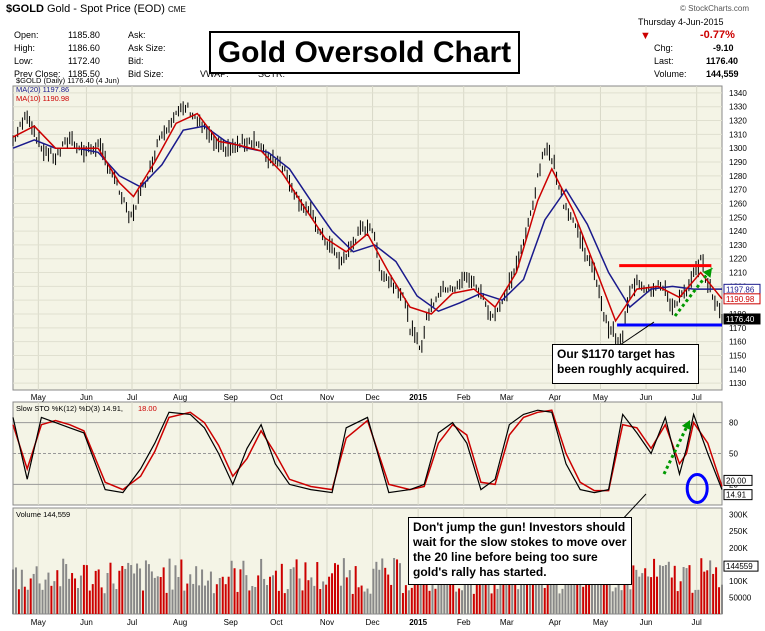 This screenshot has height=631, width=765. I want to click on month-tick-label: Aug, so click(180, 622).